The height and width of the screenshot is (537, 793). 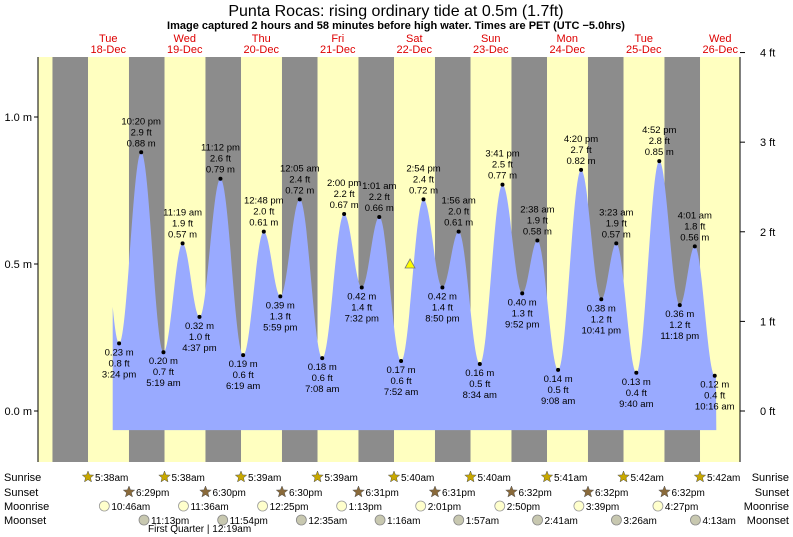 What do you see at coordinates (209, 507) in the screenshot?
I see `moonrise-time: 11:36am` at bounding box center [209, 507].